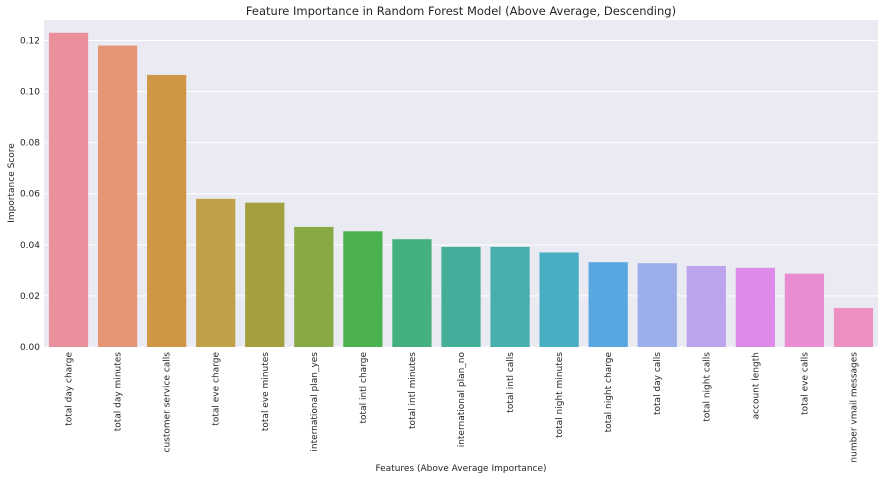  Describe the element at coordinates (217, 389) in the screenshot. I see `x-tick-label: total eve charge` at that location.